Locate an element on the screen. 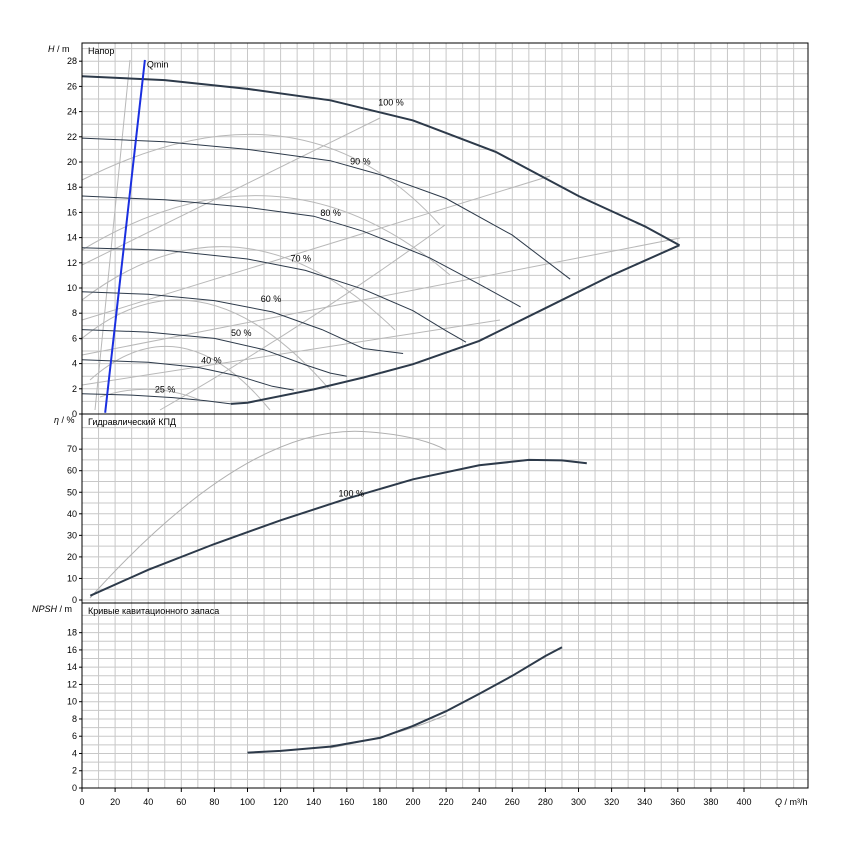 This screenshot has width=850, height=850. y-axis-label: H / m is located at coordinates (59, 49).